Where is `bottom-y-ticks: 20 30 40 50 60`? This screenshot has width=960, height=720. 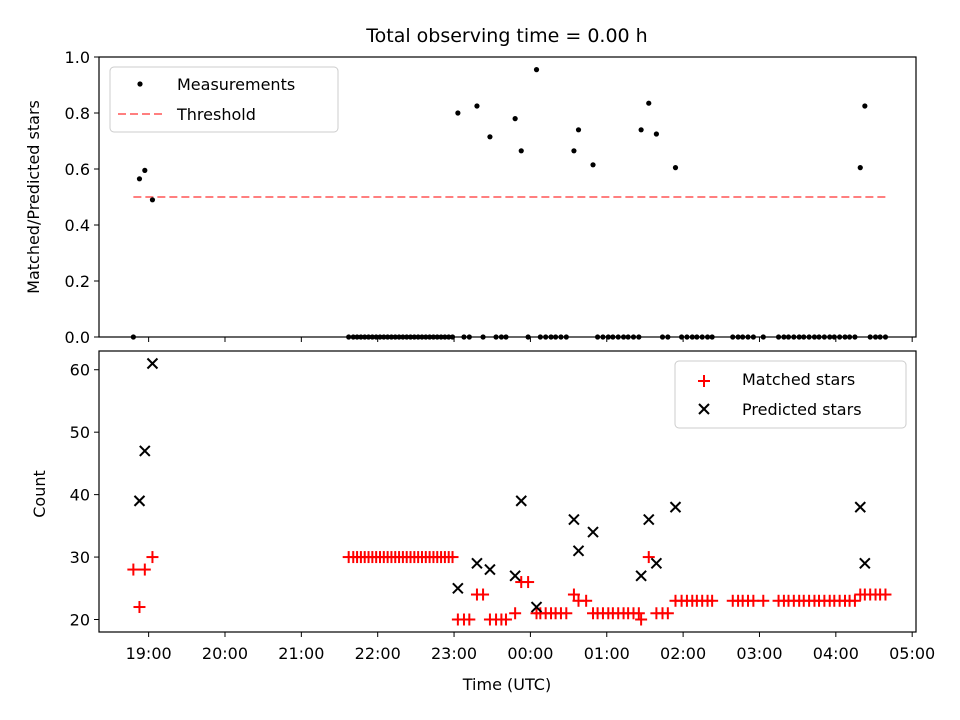
bottom-y-ticks: 20 30 40 50 60 is located at coordinates (84, 495).